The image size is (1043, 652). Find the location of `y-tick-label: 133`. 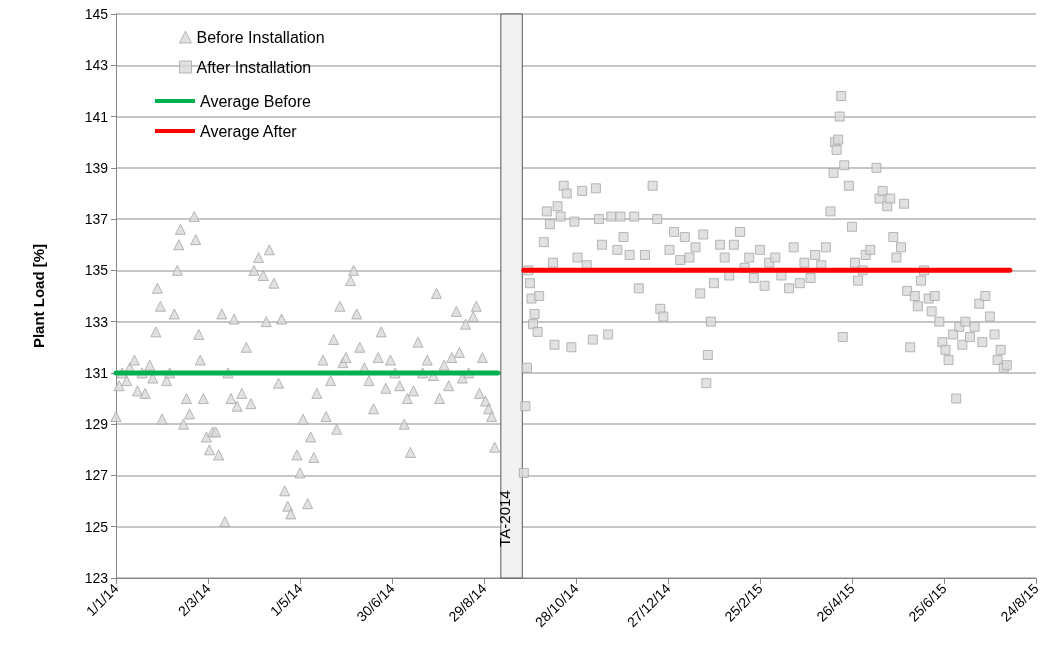

y-tick-label: 133 is located at coordinates (96, 321).